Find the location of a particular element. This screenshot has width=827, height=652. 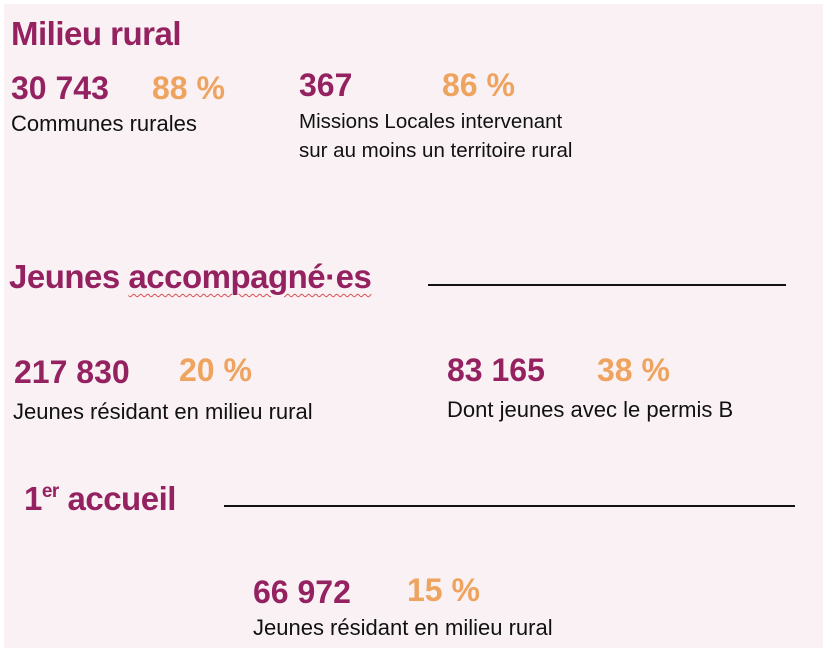

young-license-label: Dont jeunes avec le permis B is located at coordinates (590, 409).